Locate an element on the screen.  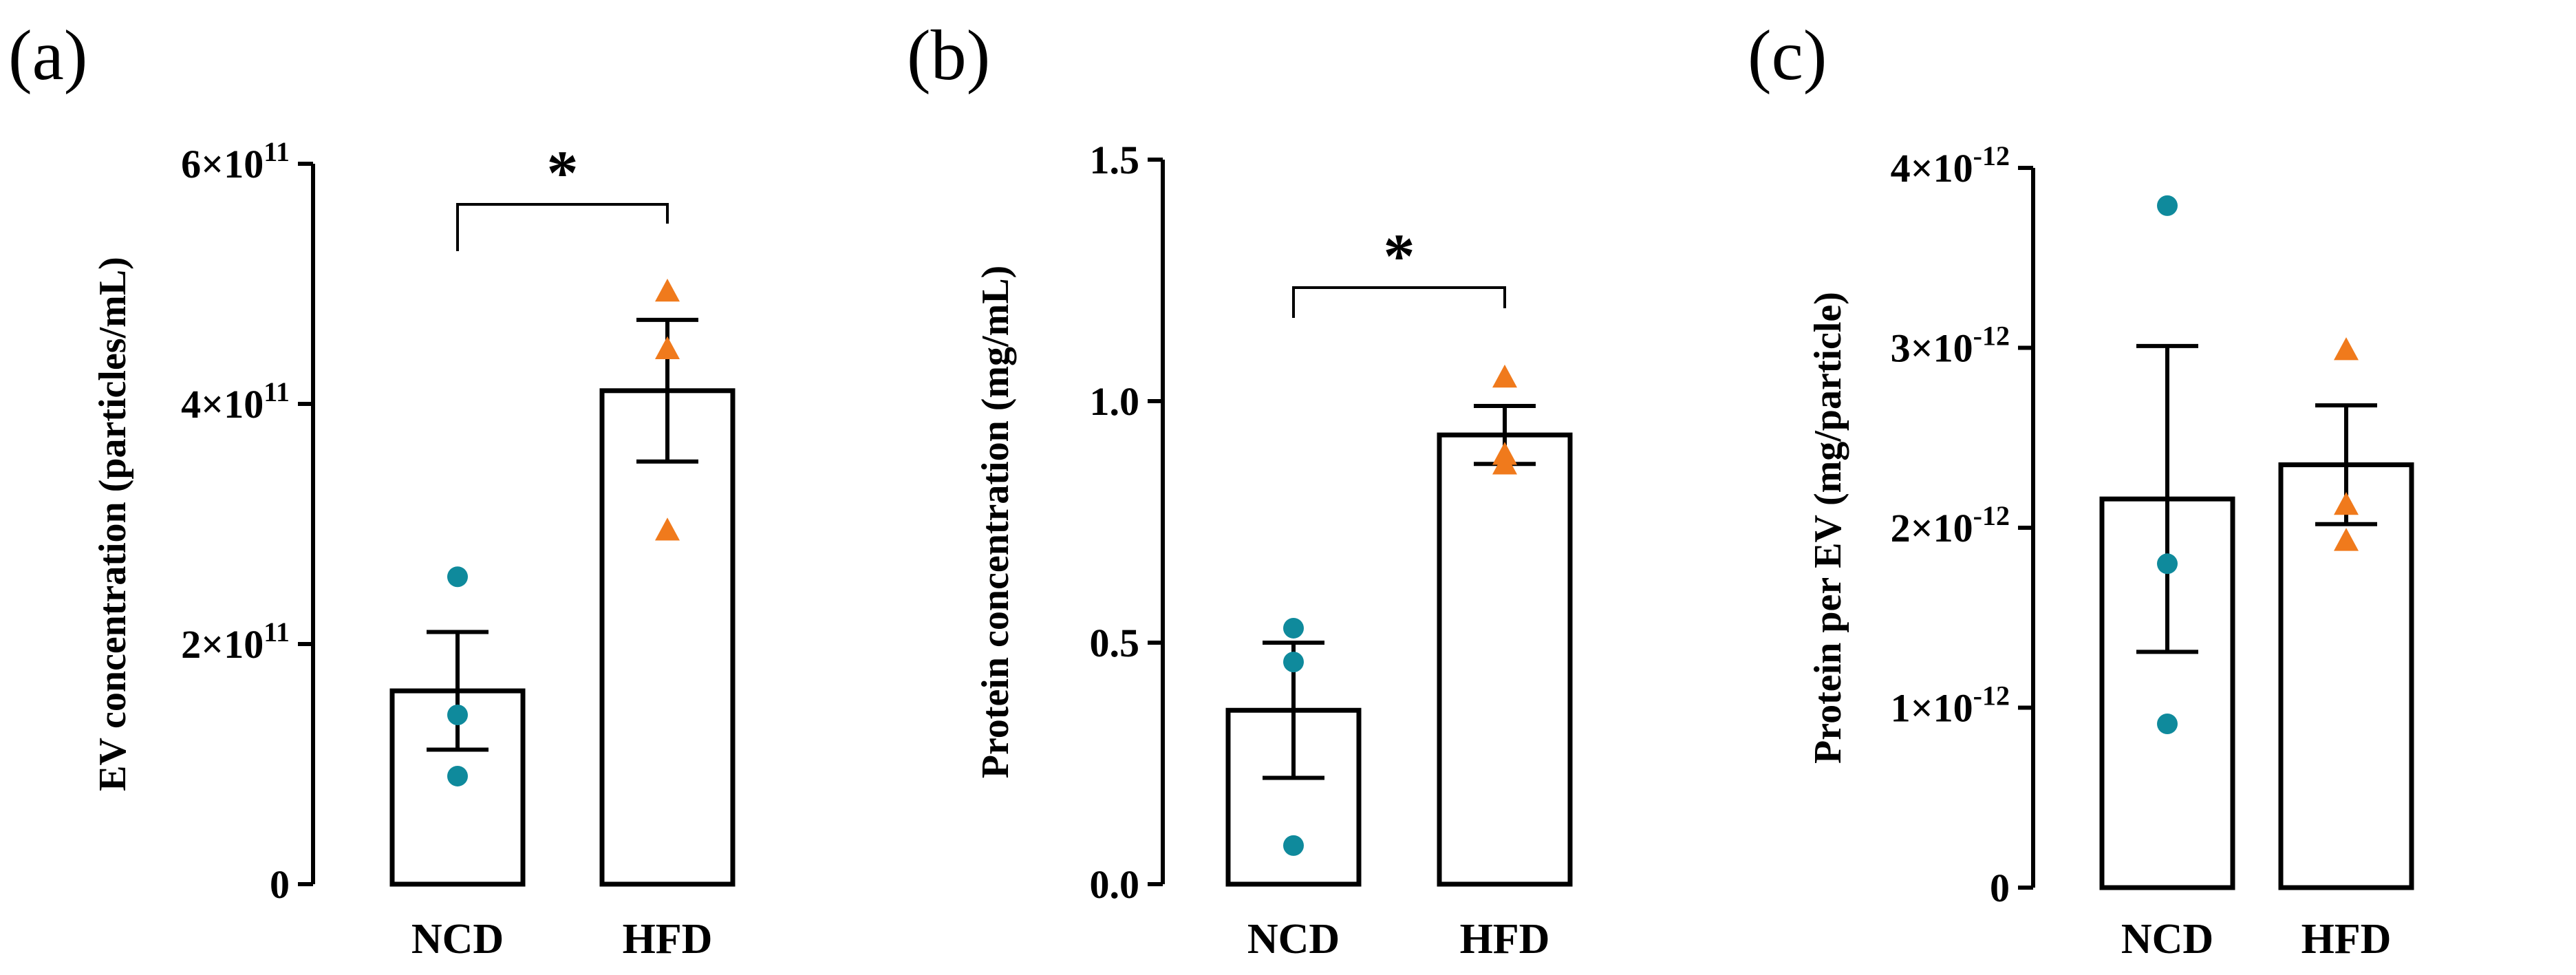
y-axis-title: Protein concentration (mg/mL) is located at coordinates (996, 522).